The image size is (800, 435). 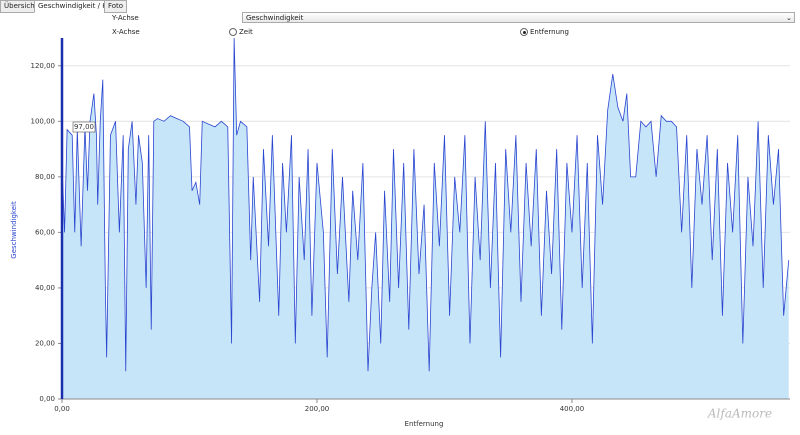 I want to click on select-arrow: ⌄, so click(x=789, y=18).